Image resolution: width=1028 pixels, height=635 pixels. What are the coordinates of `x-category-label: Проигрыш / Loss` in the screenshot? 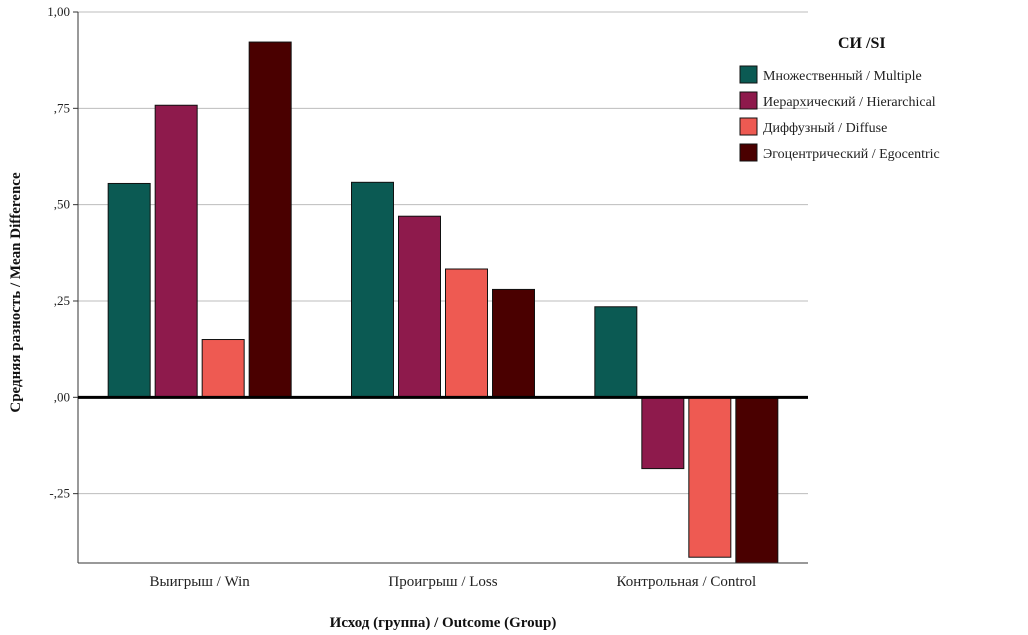 It's located at (442, 582).